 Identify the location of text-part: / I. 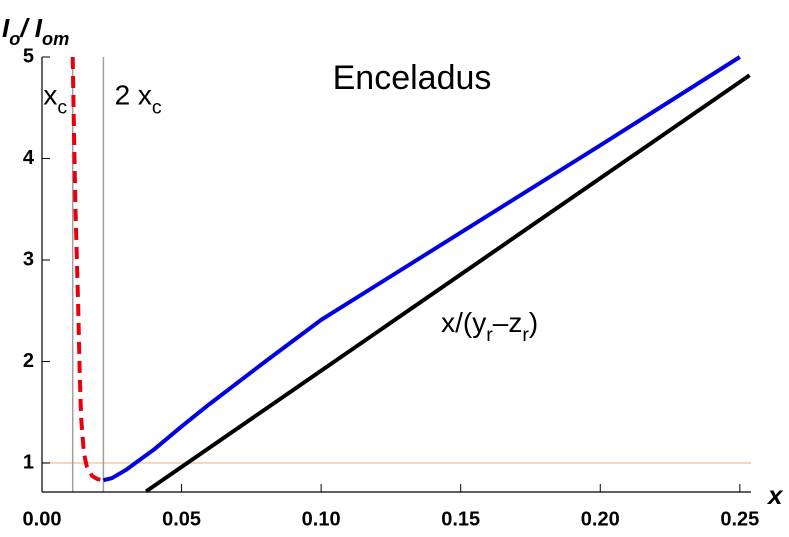
(30, 28).